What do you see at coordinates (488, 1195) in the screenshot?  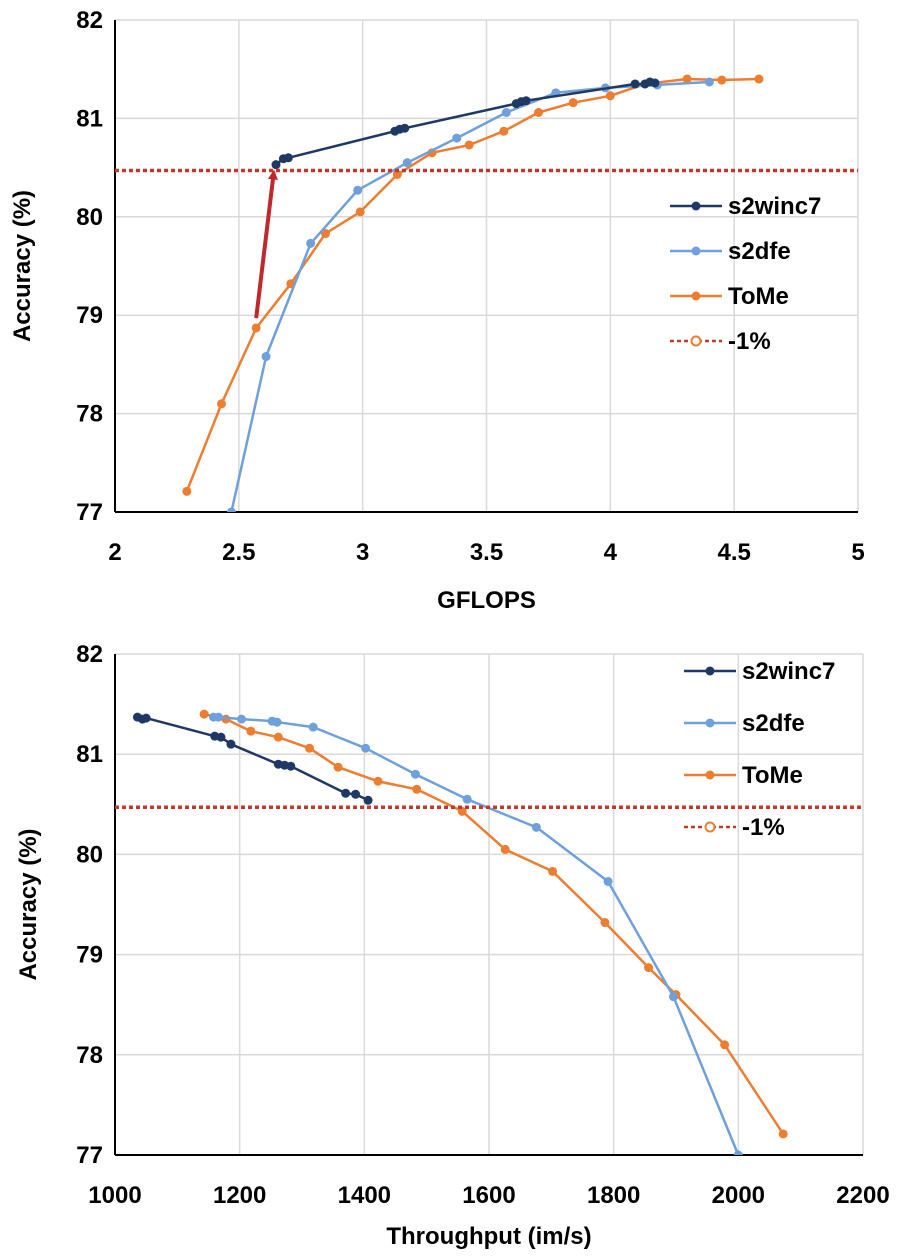 I see `x-tick-label: 1600` at bounding box center [488, 1195].